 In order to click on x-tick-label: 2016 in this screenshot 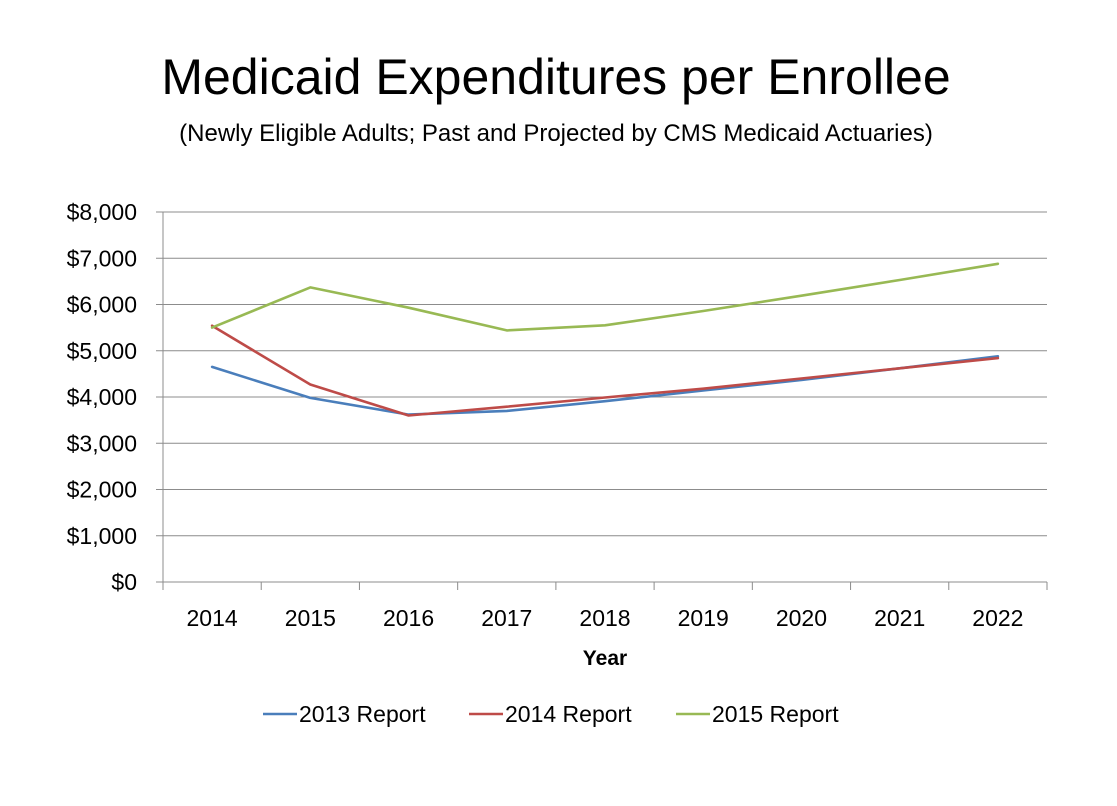, I will do `click(408, 618)`.